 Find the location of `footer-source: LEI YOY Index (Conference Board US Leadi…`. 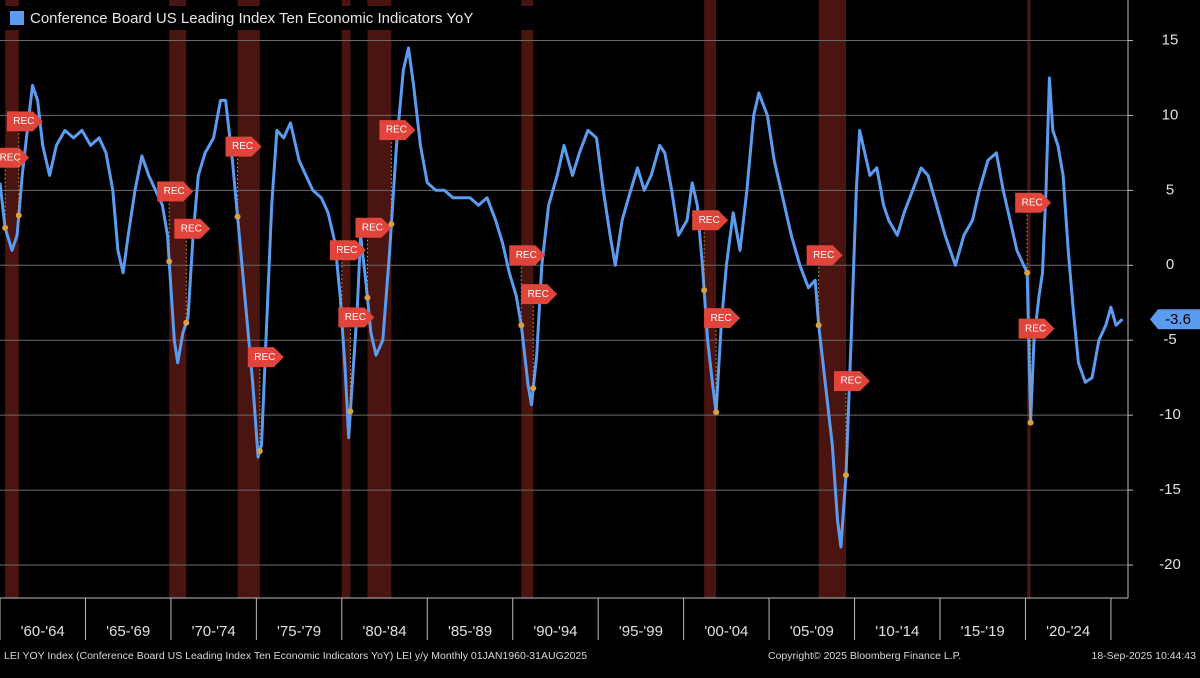

footer-source: LEI YOY Index (Conference Board US Leadi… is located at coordinates (295, 656).